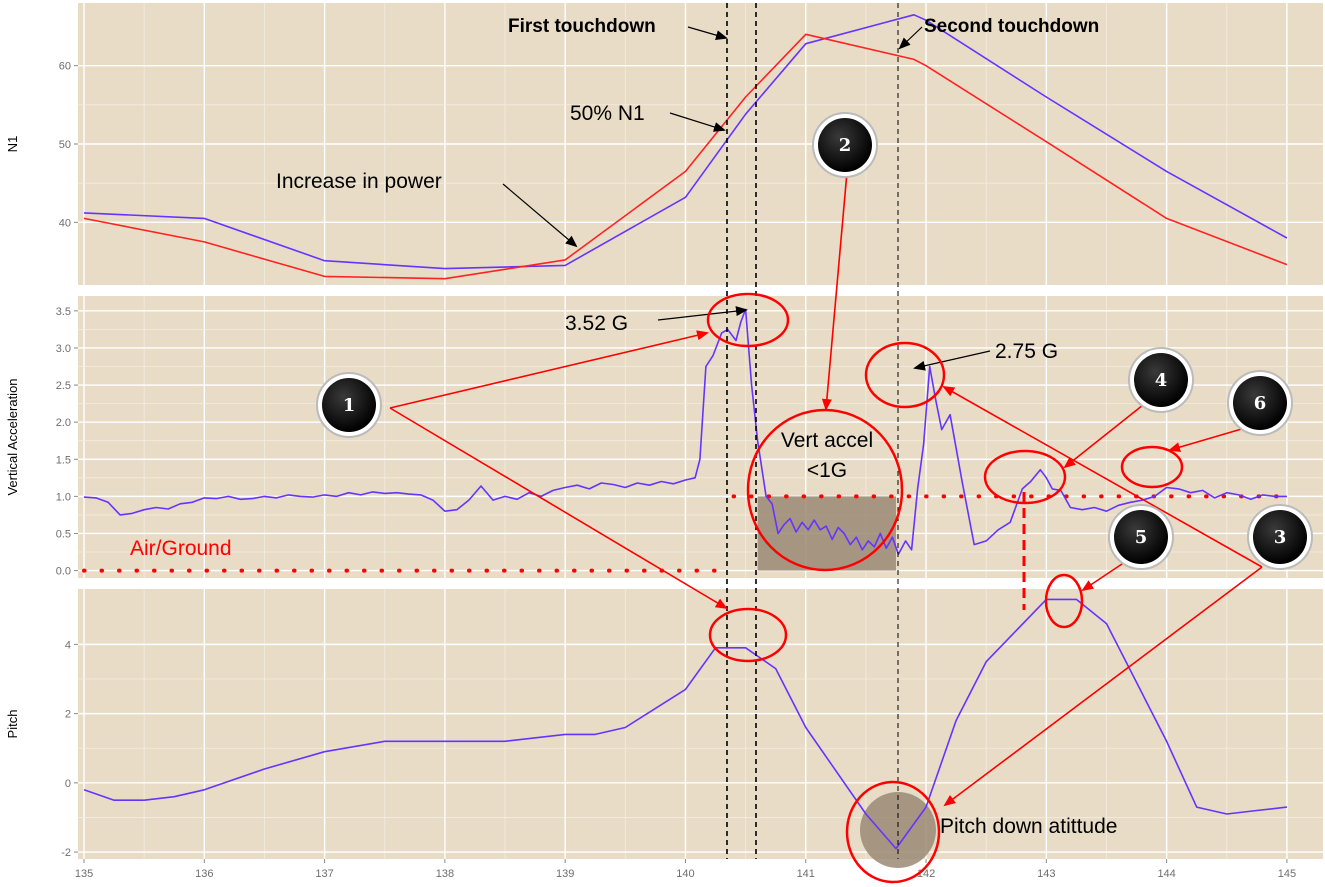 The image size is (1325, 887). I want to click on badge-4: 4, so click(1161, 380).